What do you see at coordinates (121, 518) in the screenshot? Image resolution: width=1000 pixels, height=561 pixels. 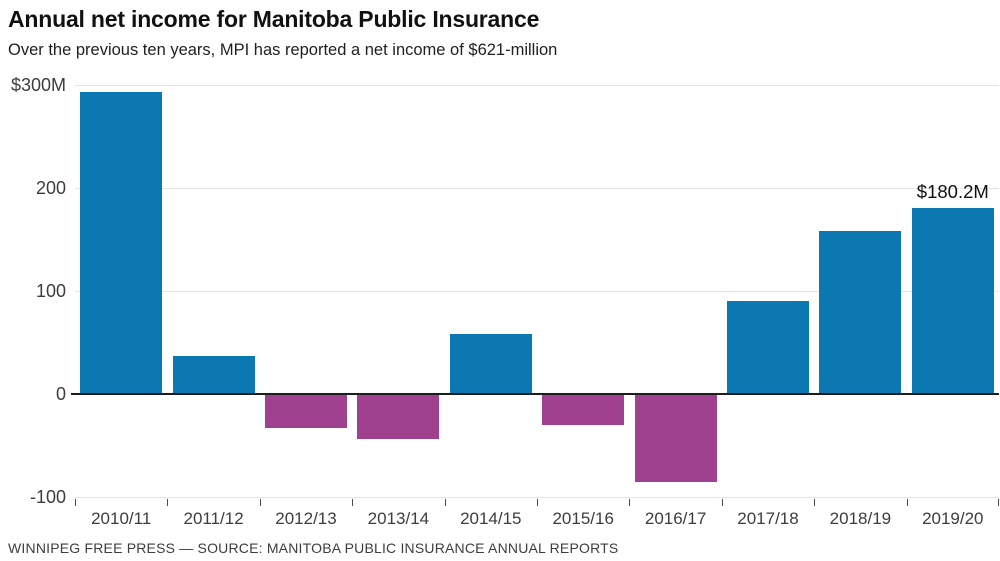 I see `x-tick-label: 2010/11` at bounding box center [121, 518].